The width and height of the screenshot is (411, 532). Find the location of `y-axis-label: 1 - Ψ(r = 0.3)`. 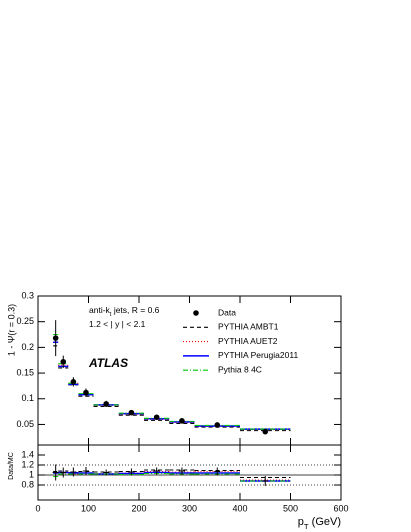

y-axis-label: 1 - Ψ(r = 0.3) is located at coordinates (11, 330).